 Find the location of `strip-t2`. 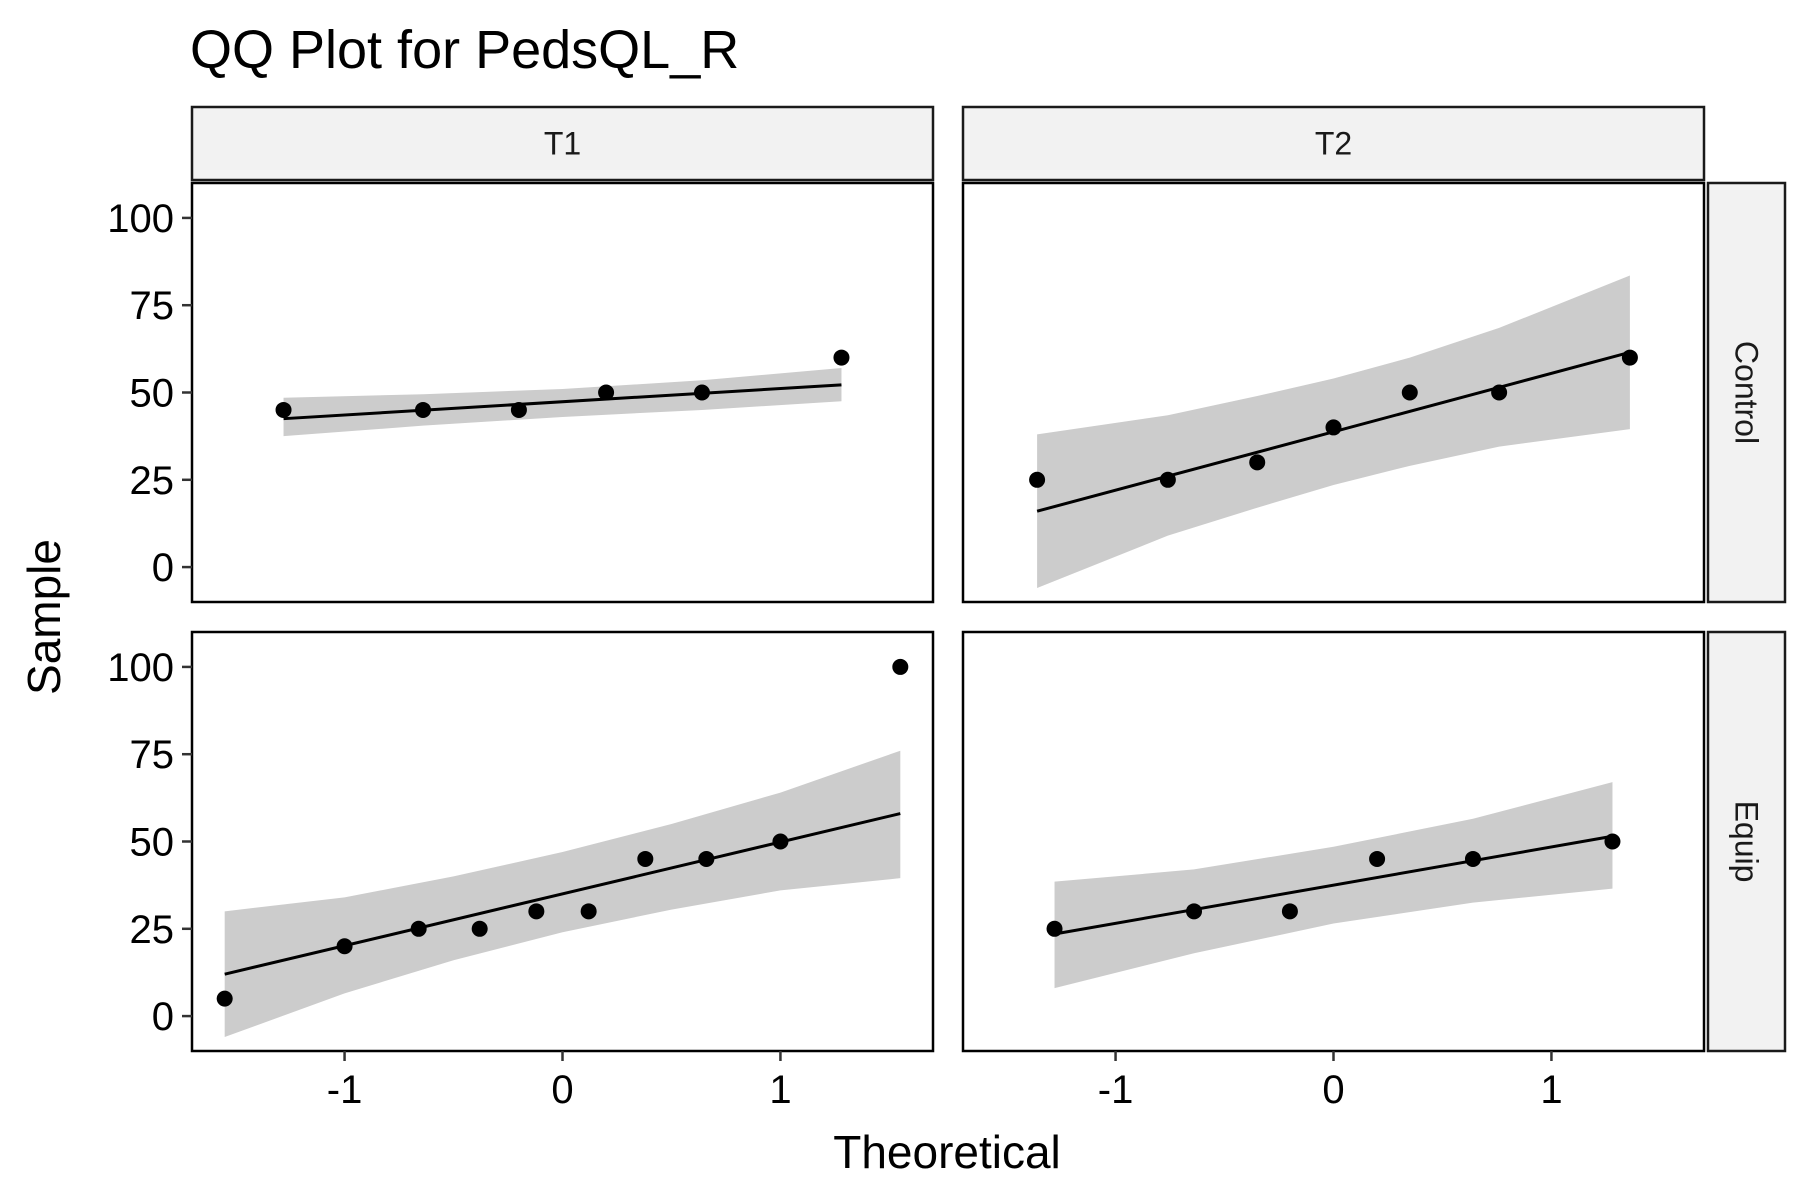

strip-t2 is located at coordinates (1333, 143).